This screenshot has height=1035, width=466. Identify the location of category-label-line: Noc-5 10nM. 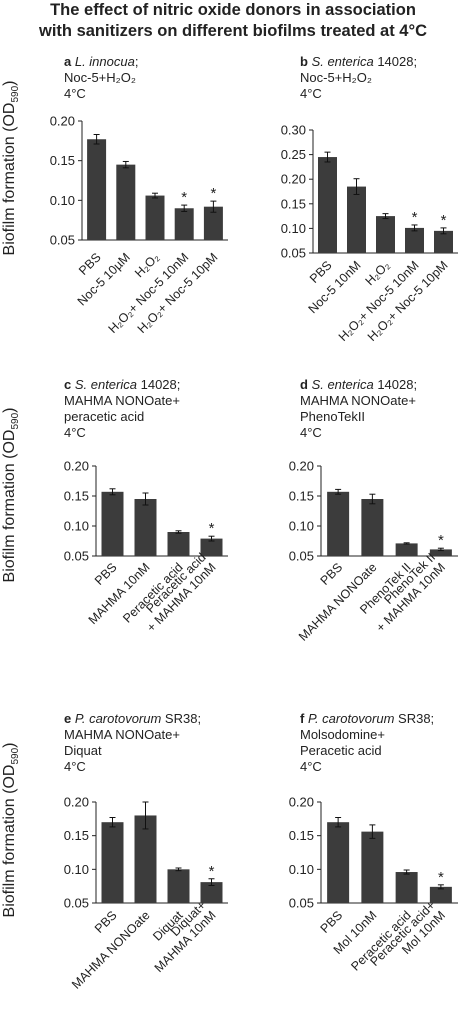
(335, 287).